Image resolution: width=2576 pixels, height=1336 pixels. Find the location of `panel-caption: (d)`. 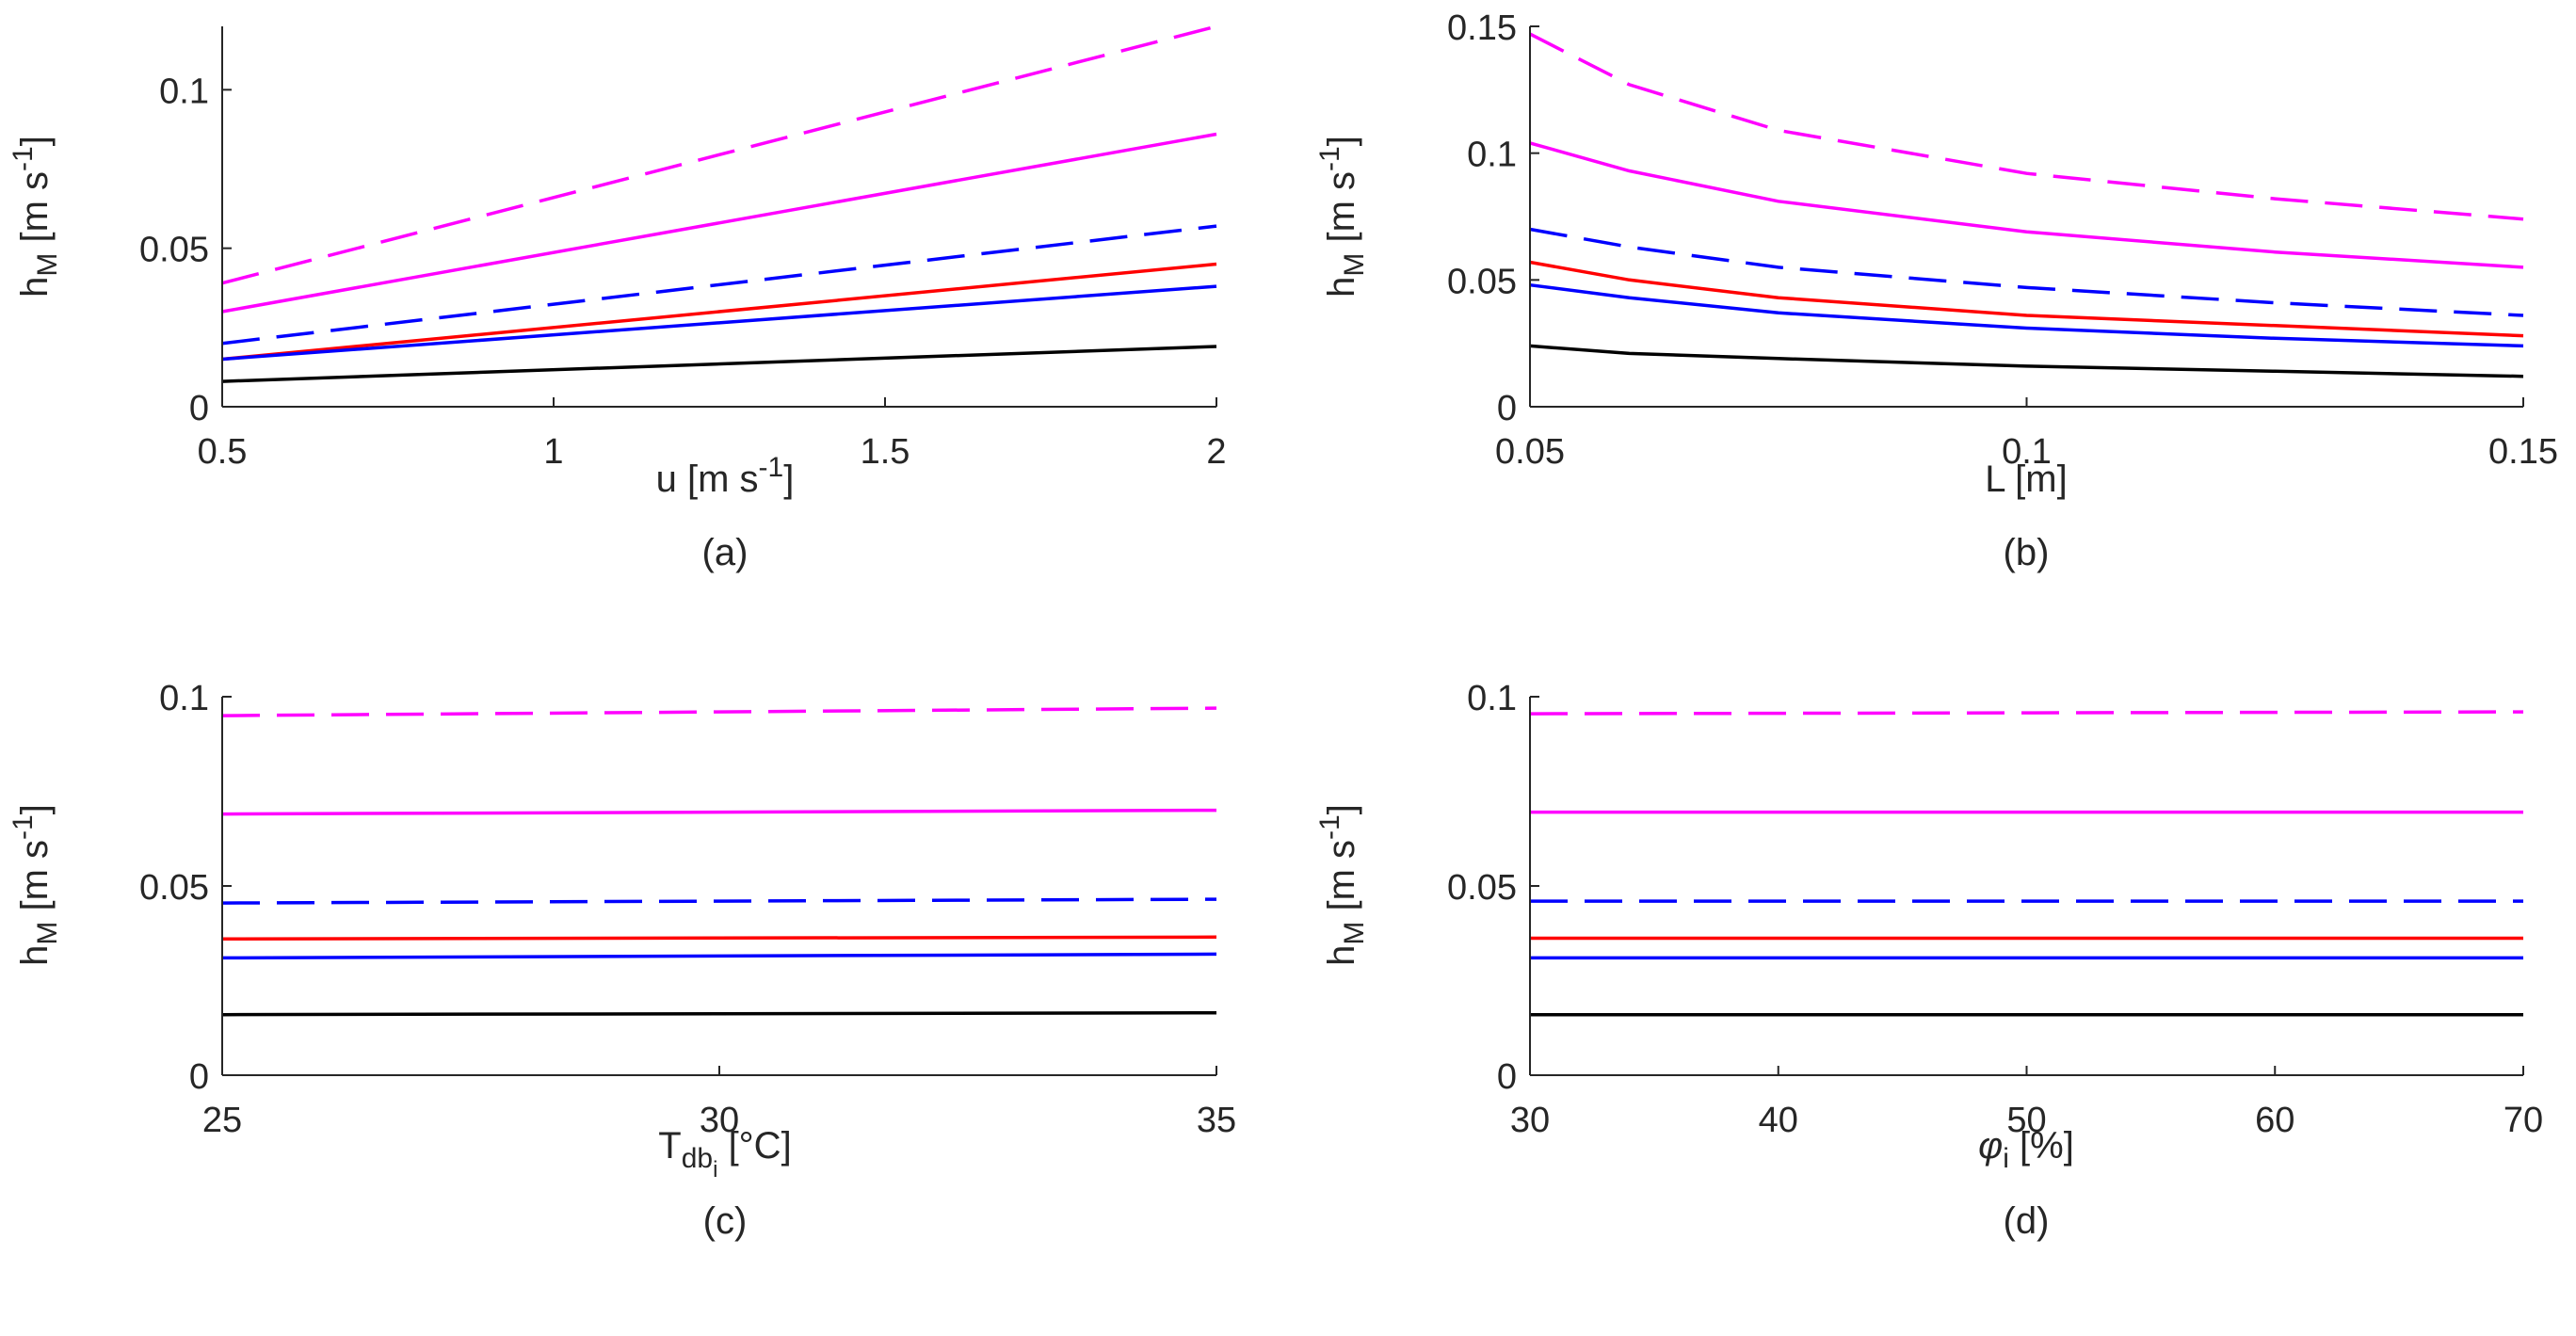

panel-caption: (d) is located at coordinates (2027, 1221).